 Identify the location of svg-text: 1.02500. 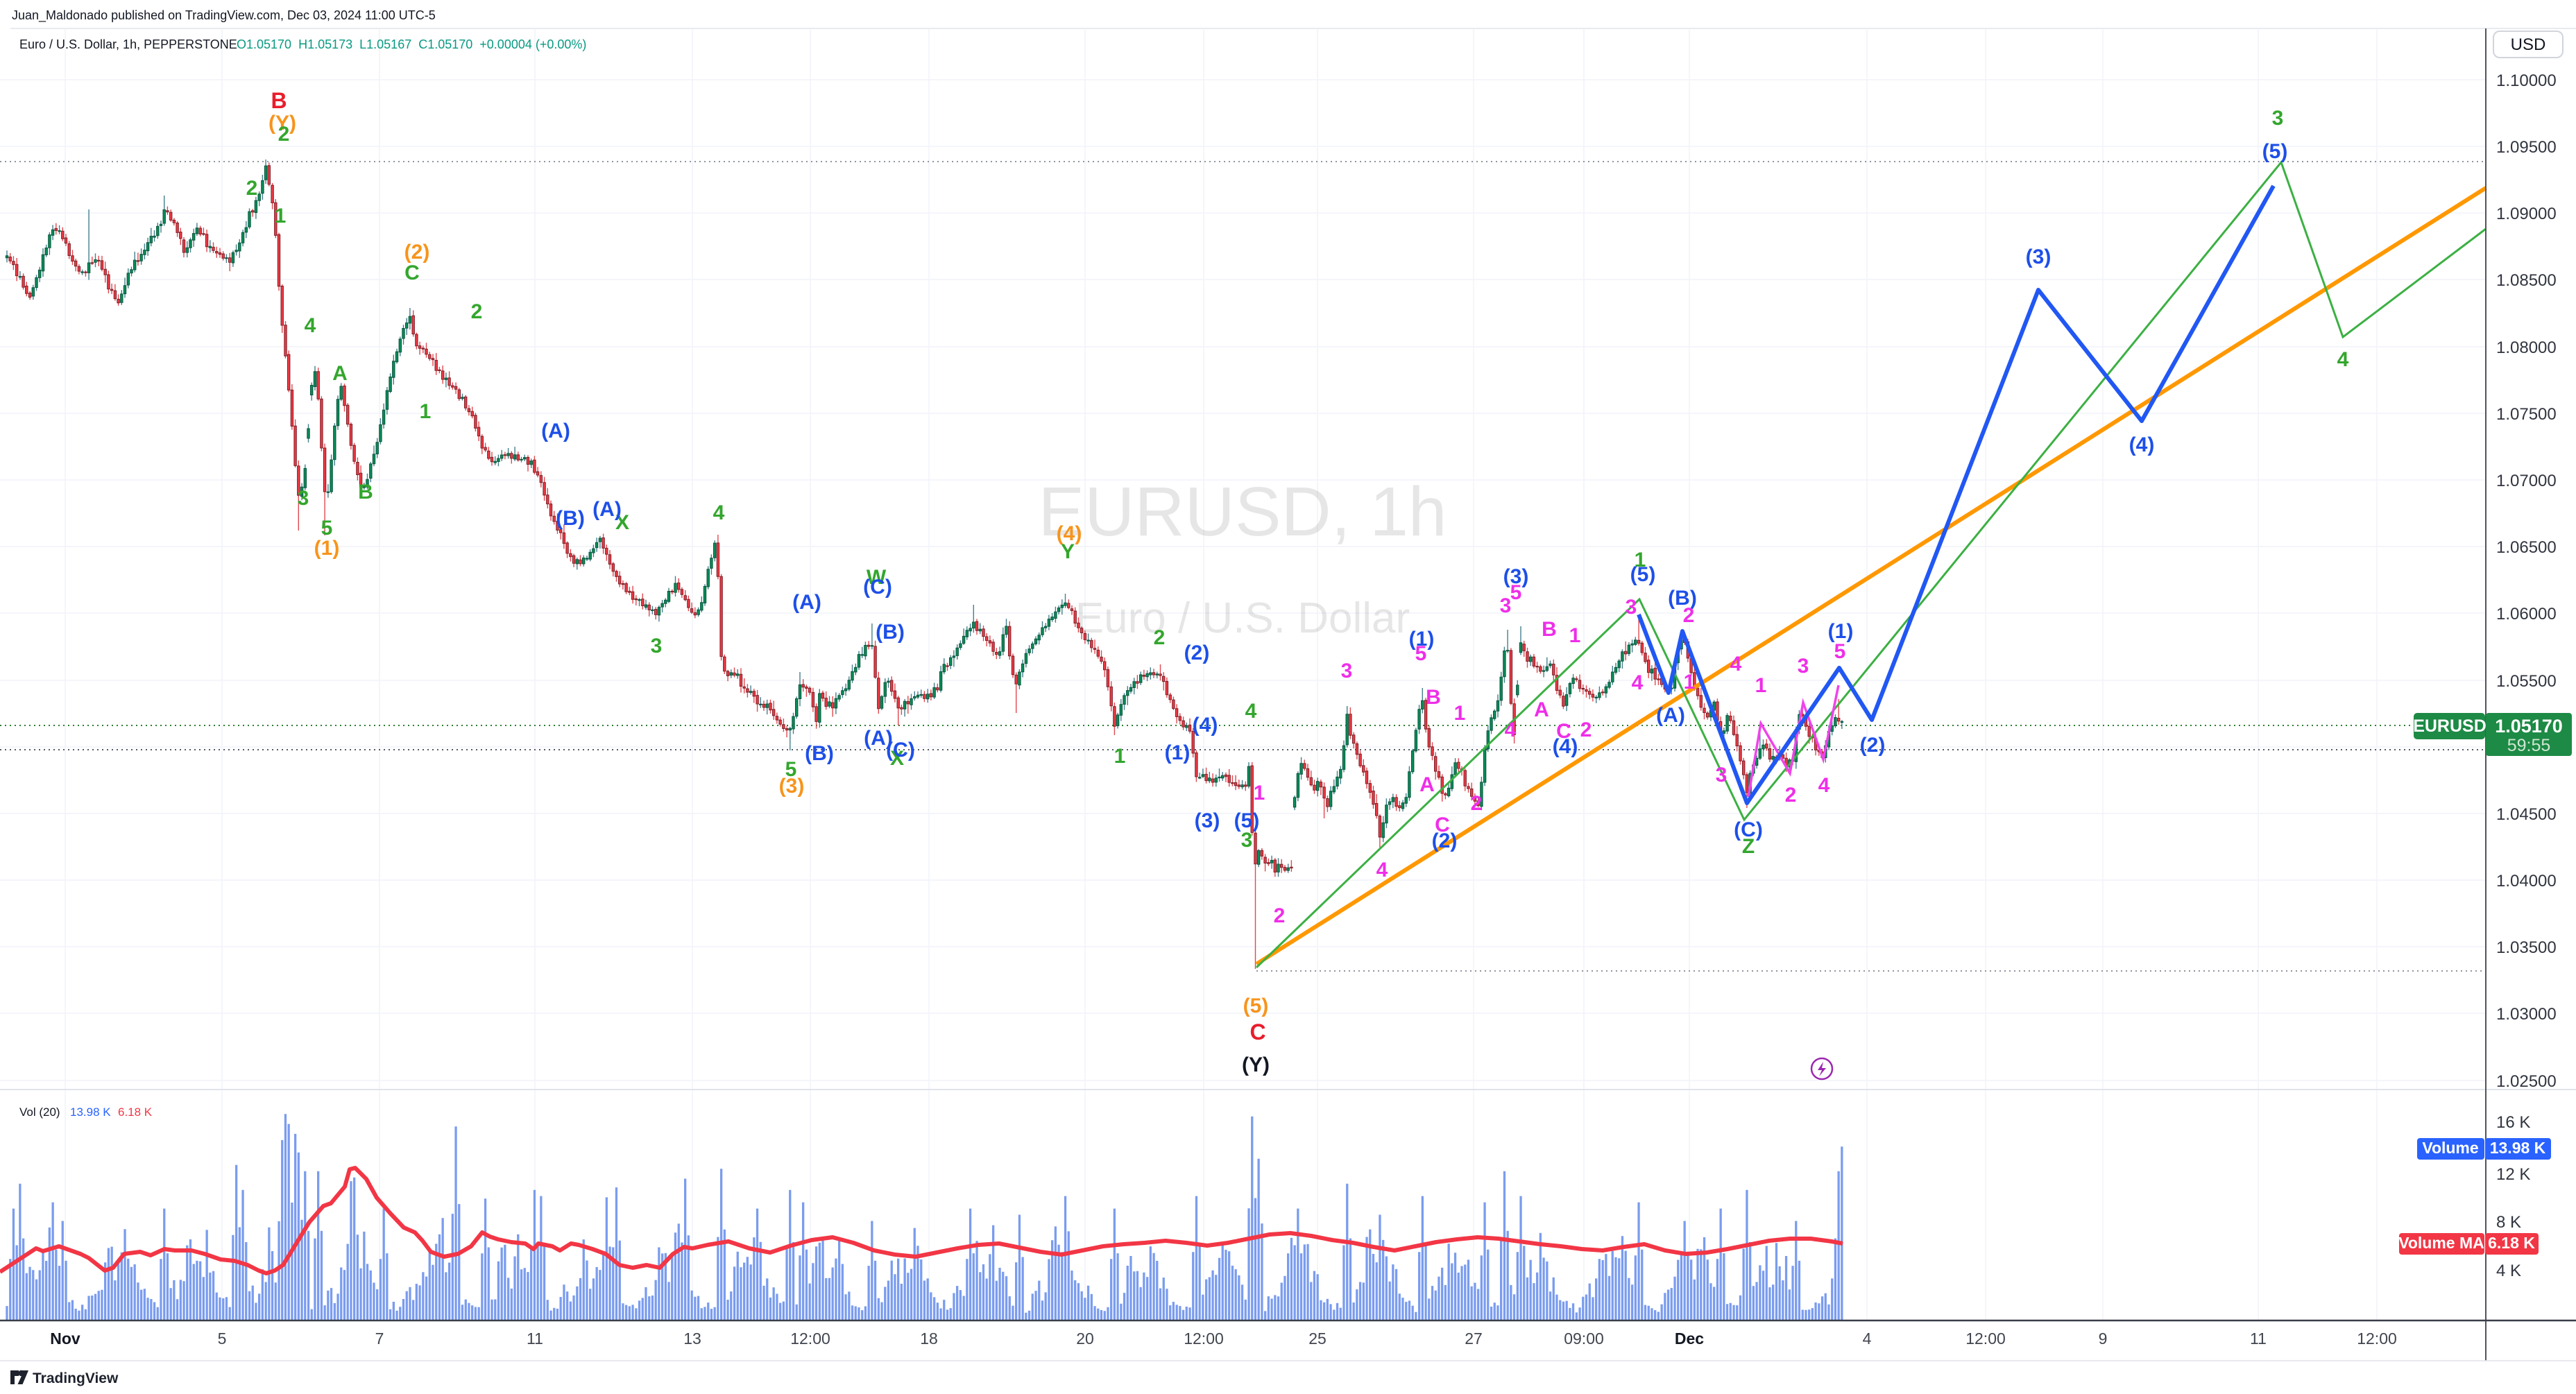
(2526, 1081).